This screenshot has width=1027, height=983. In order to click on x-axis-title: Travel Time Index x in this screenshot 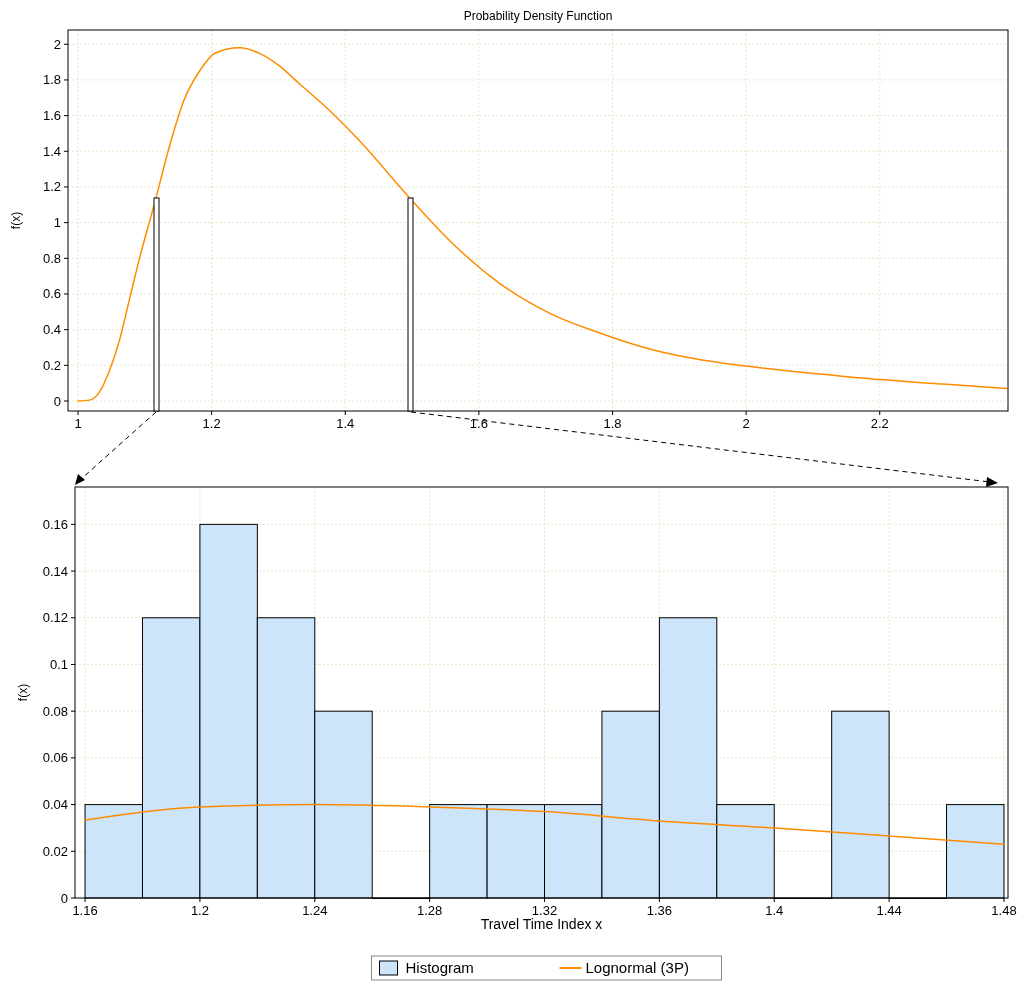, I will do `click(541, 924)`.